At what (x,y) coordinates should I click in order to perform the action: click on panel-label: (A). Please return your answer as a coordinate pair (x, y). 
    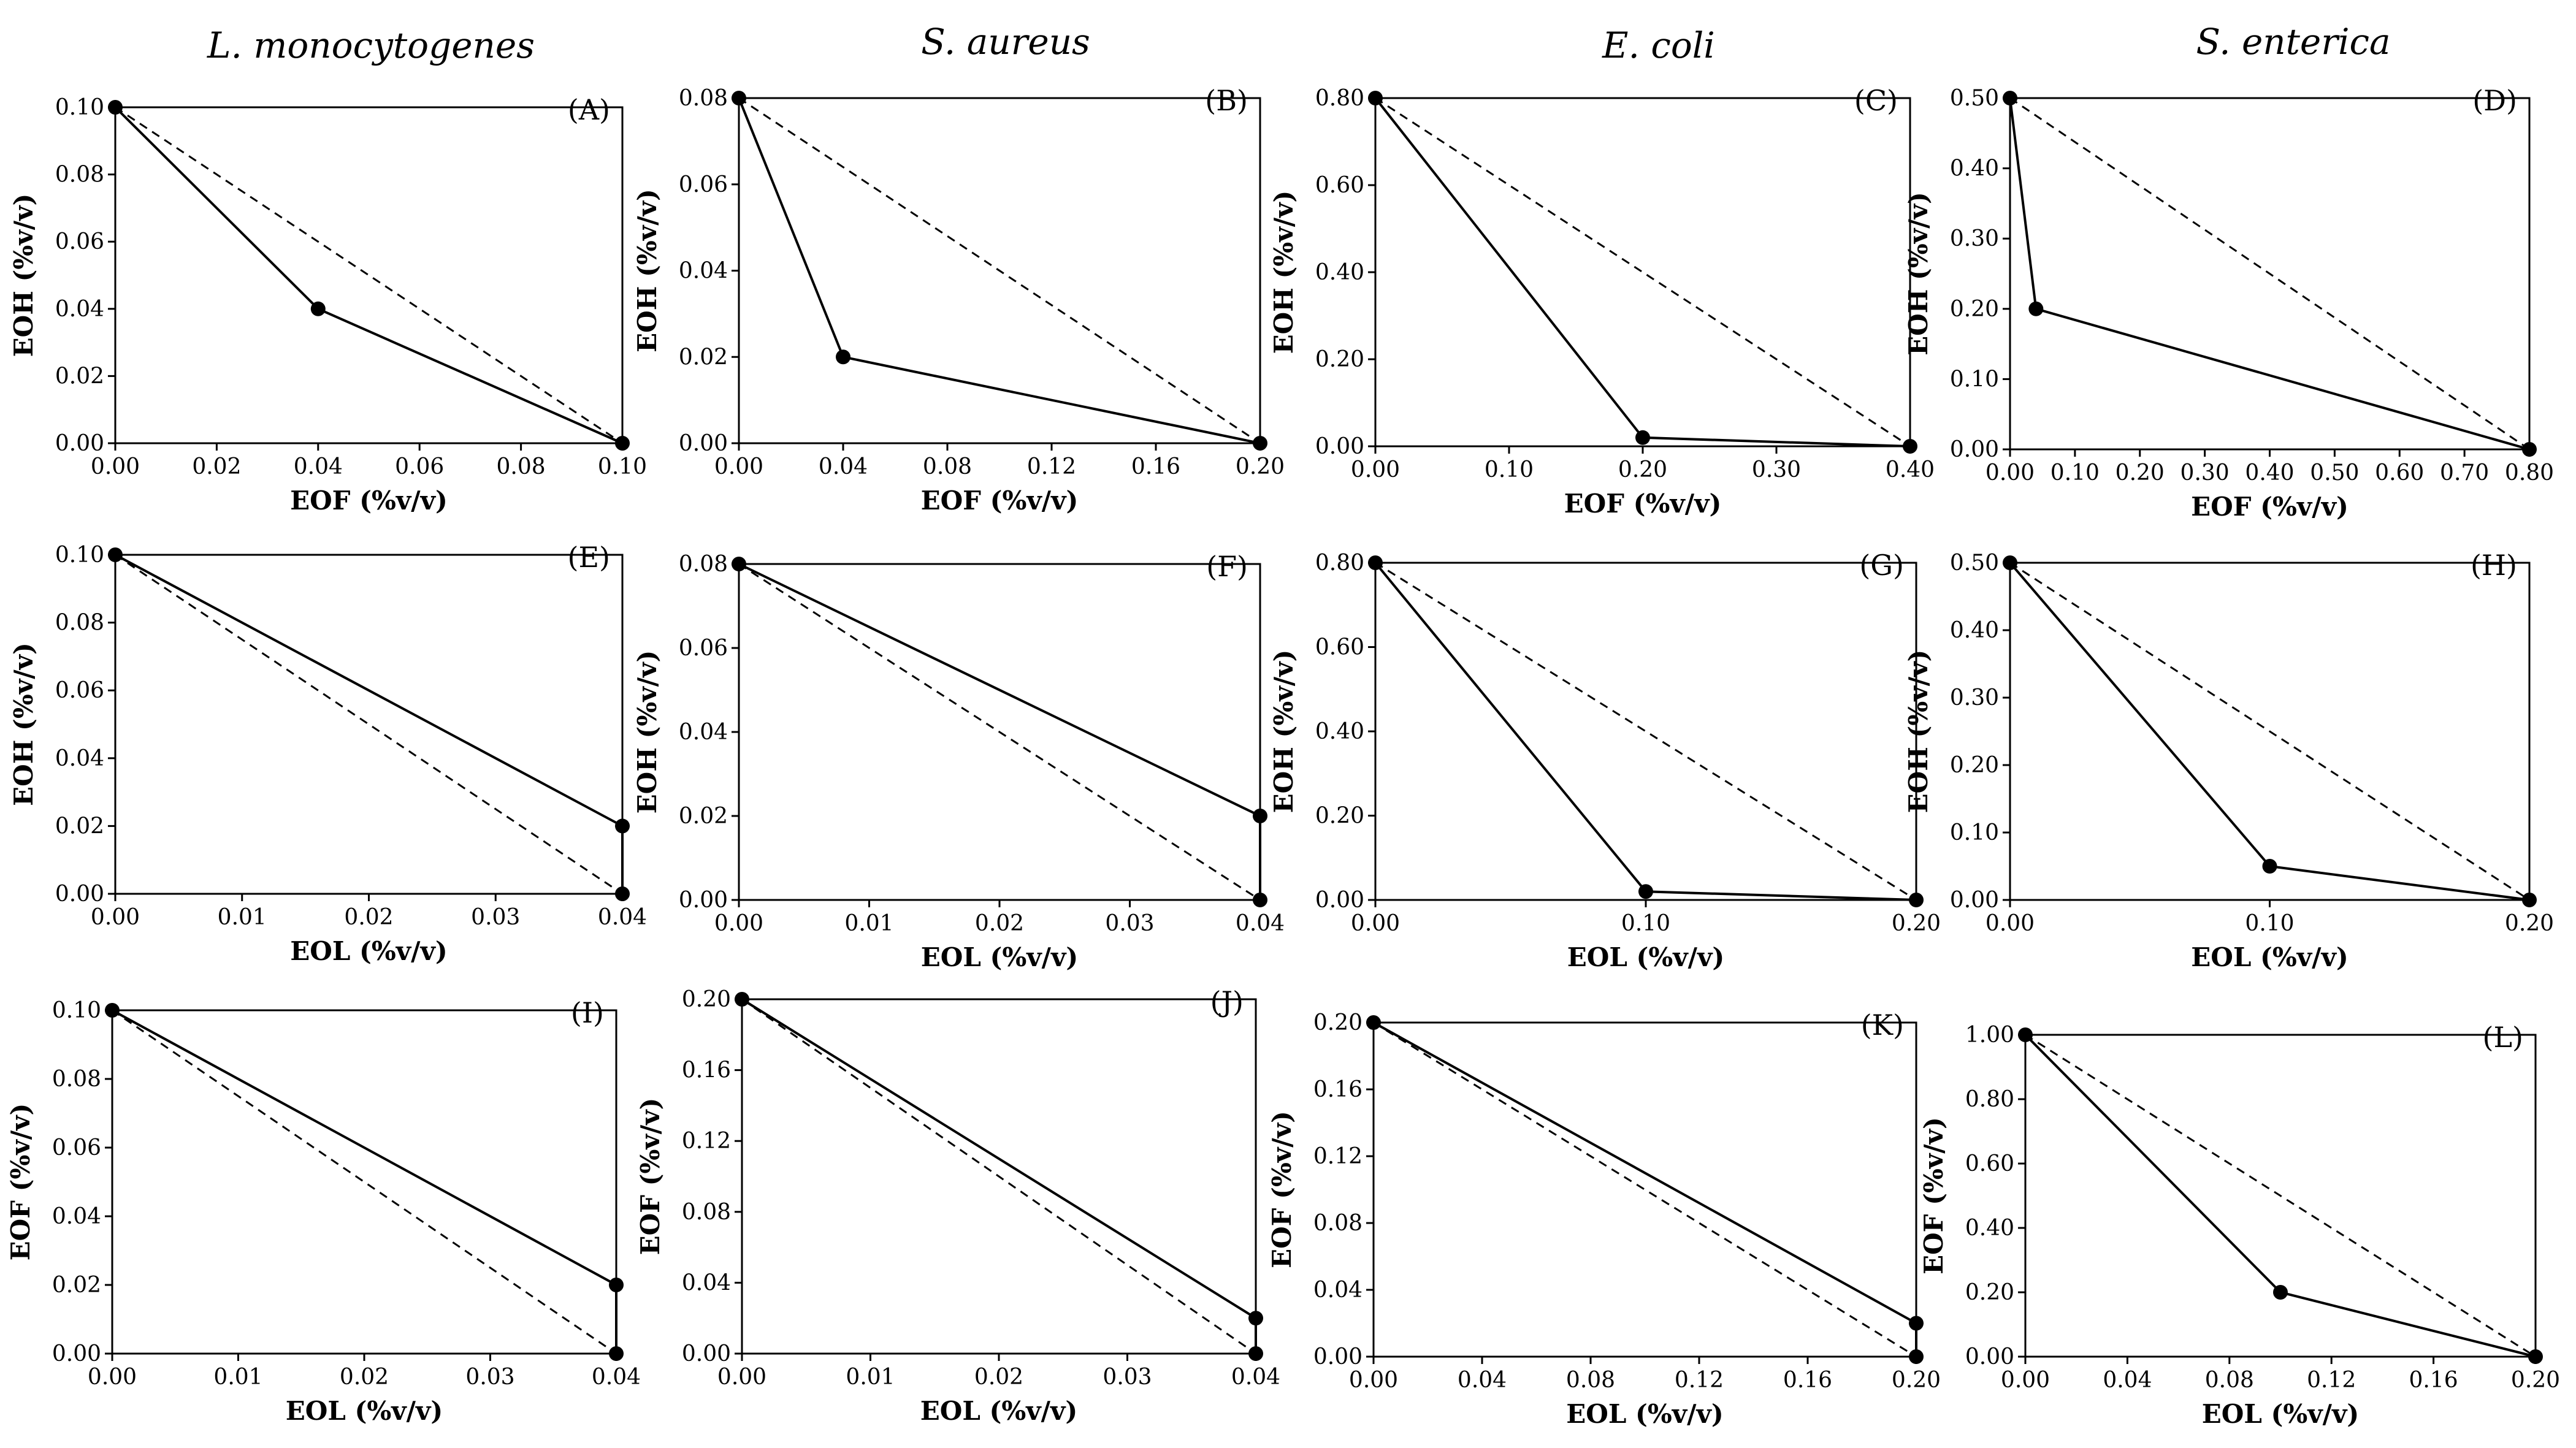
    Looking at the image, I should click on (589, 109).